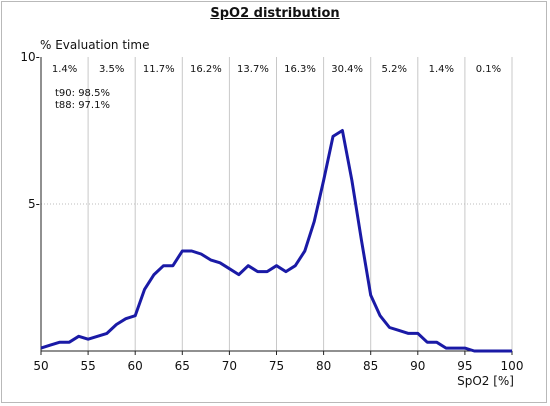  What do you see at coordinates (253, 69) in the screenshot?
I see `bin-percentage-label: 13.7%` at bounding box center [253, 69].